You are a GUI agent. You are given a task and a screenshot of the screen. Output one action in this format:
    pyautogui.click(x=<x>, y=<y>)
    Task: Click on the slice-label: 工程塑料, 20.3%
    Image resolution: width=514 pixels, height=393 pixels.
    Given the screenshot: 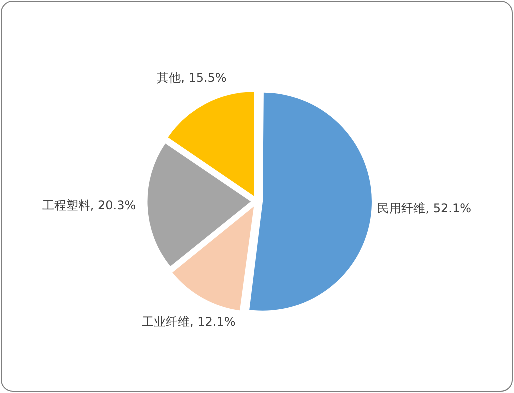 What is the action you would take?
    pyautogui.click(x=89, y=205)
    